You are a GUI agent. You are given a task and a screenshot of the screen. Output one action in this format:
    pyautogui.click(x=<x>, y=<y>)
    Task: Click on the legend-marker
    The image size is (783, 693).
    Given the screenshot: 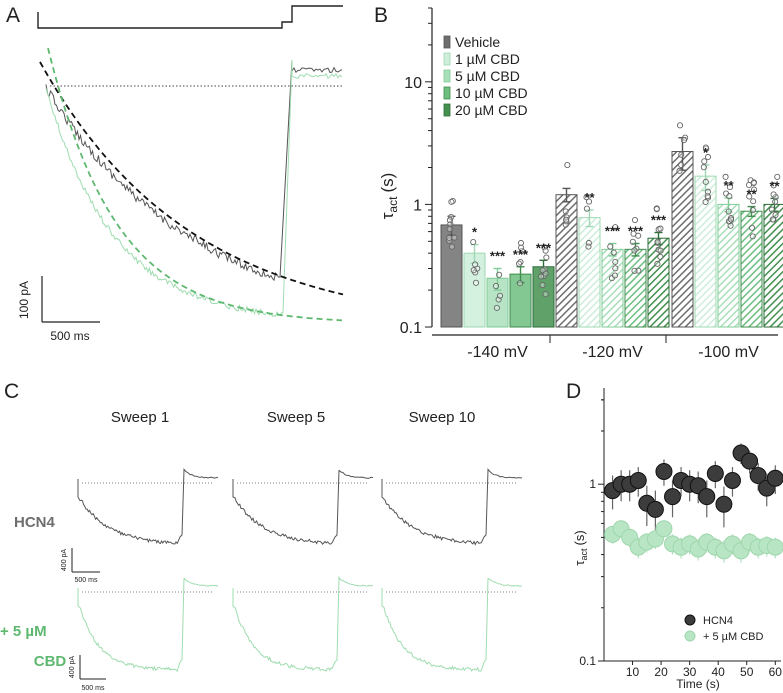 What is the action you would take?
    pyautogui.click(x=690, y=636)
    